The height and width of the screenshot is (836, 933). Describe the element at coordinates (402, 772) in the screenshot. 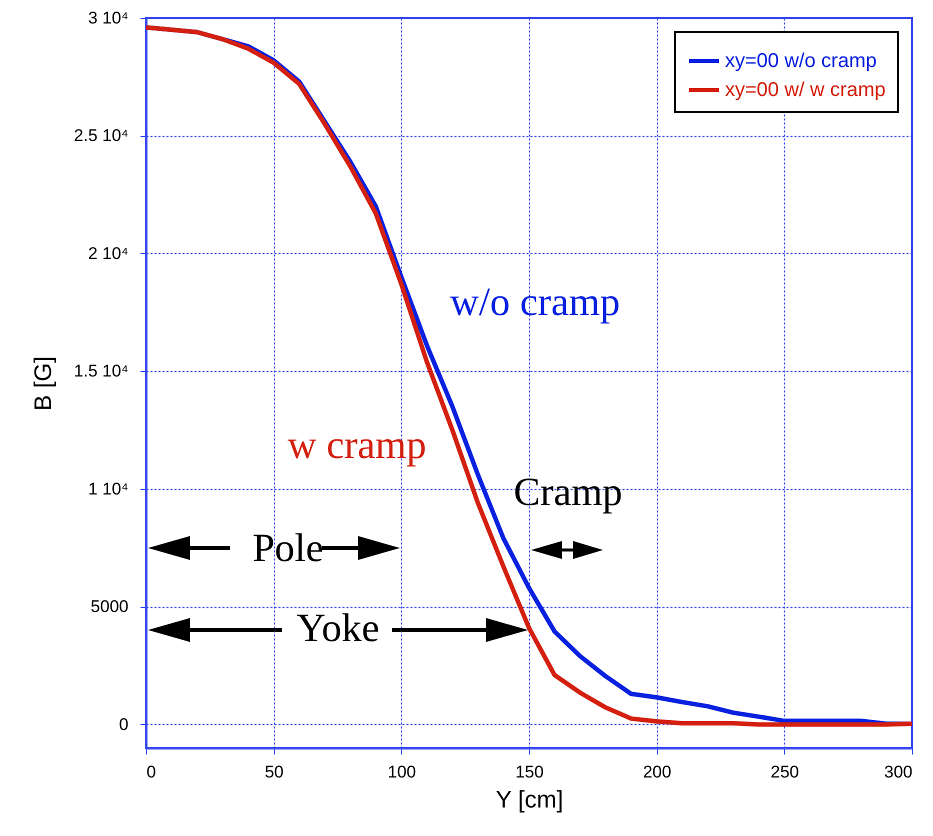

I see `x-tick-label: 100` at that location.